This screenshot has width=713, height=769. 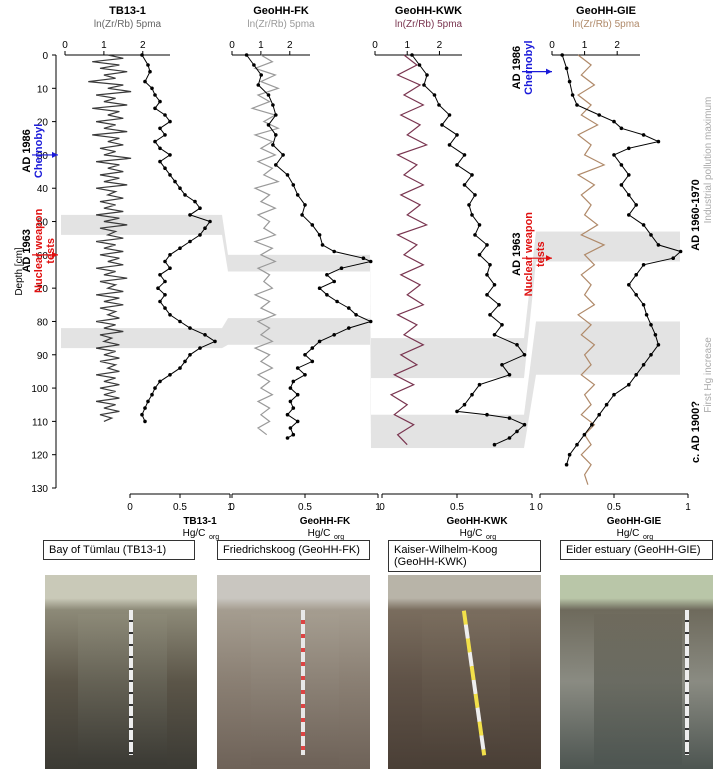 What do you see at coordinates (696, 215) in the screenshot?
I see `right-label-main: AD 1960-1970` at bounding box center [696, 215].